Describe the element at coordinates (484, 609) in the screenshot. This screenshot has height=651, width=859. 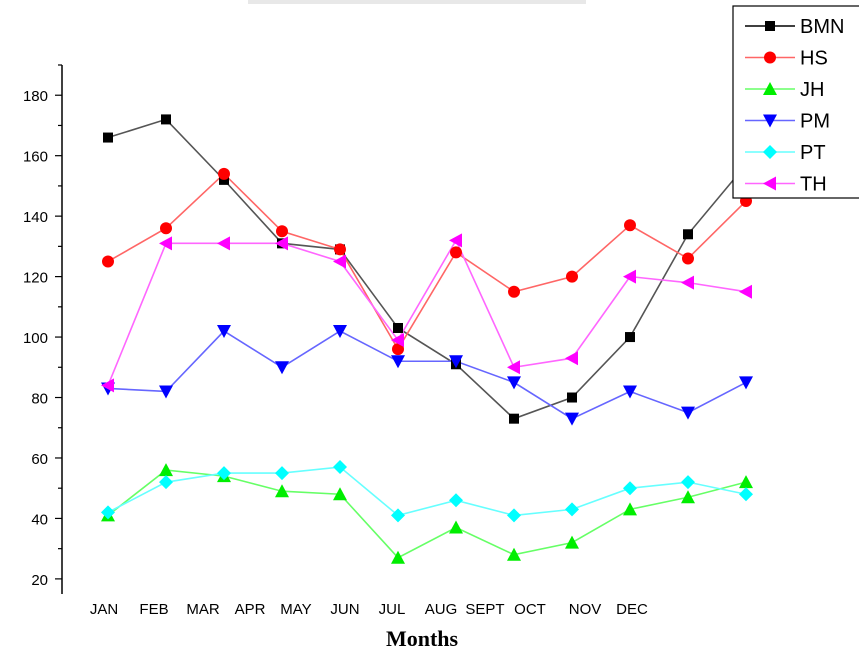
I see `x-tick-label: SEPT` at that location.